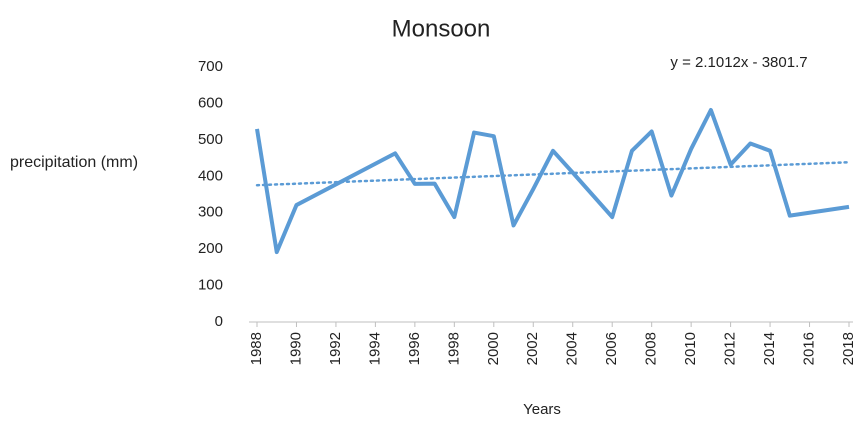 The height and width of the screenshot is (424, 857). Describe the element at coordinates (210, 139) in the screenshot. I see `y-tick-label: 500` at that location.